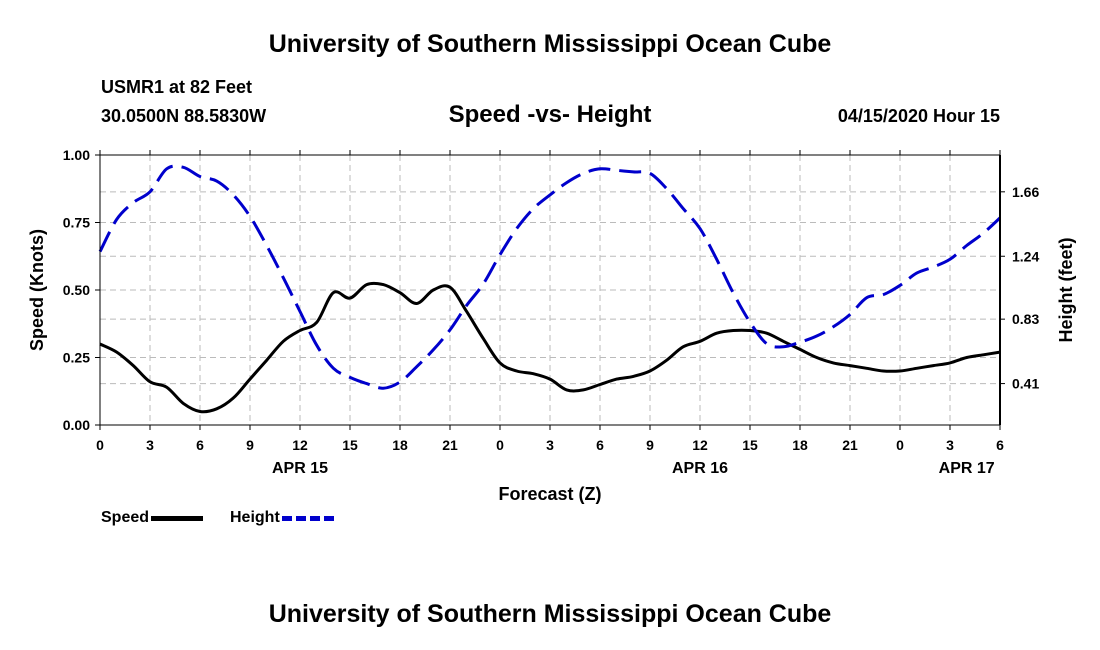 The image size is (1100, 650). What do you see at coordinates (1025, 319) in the screenshot?
I see `y-tick-label-right: 0.83` at bounding box center [1025, 319].